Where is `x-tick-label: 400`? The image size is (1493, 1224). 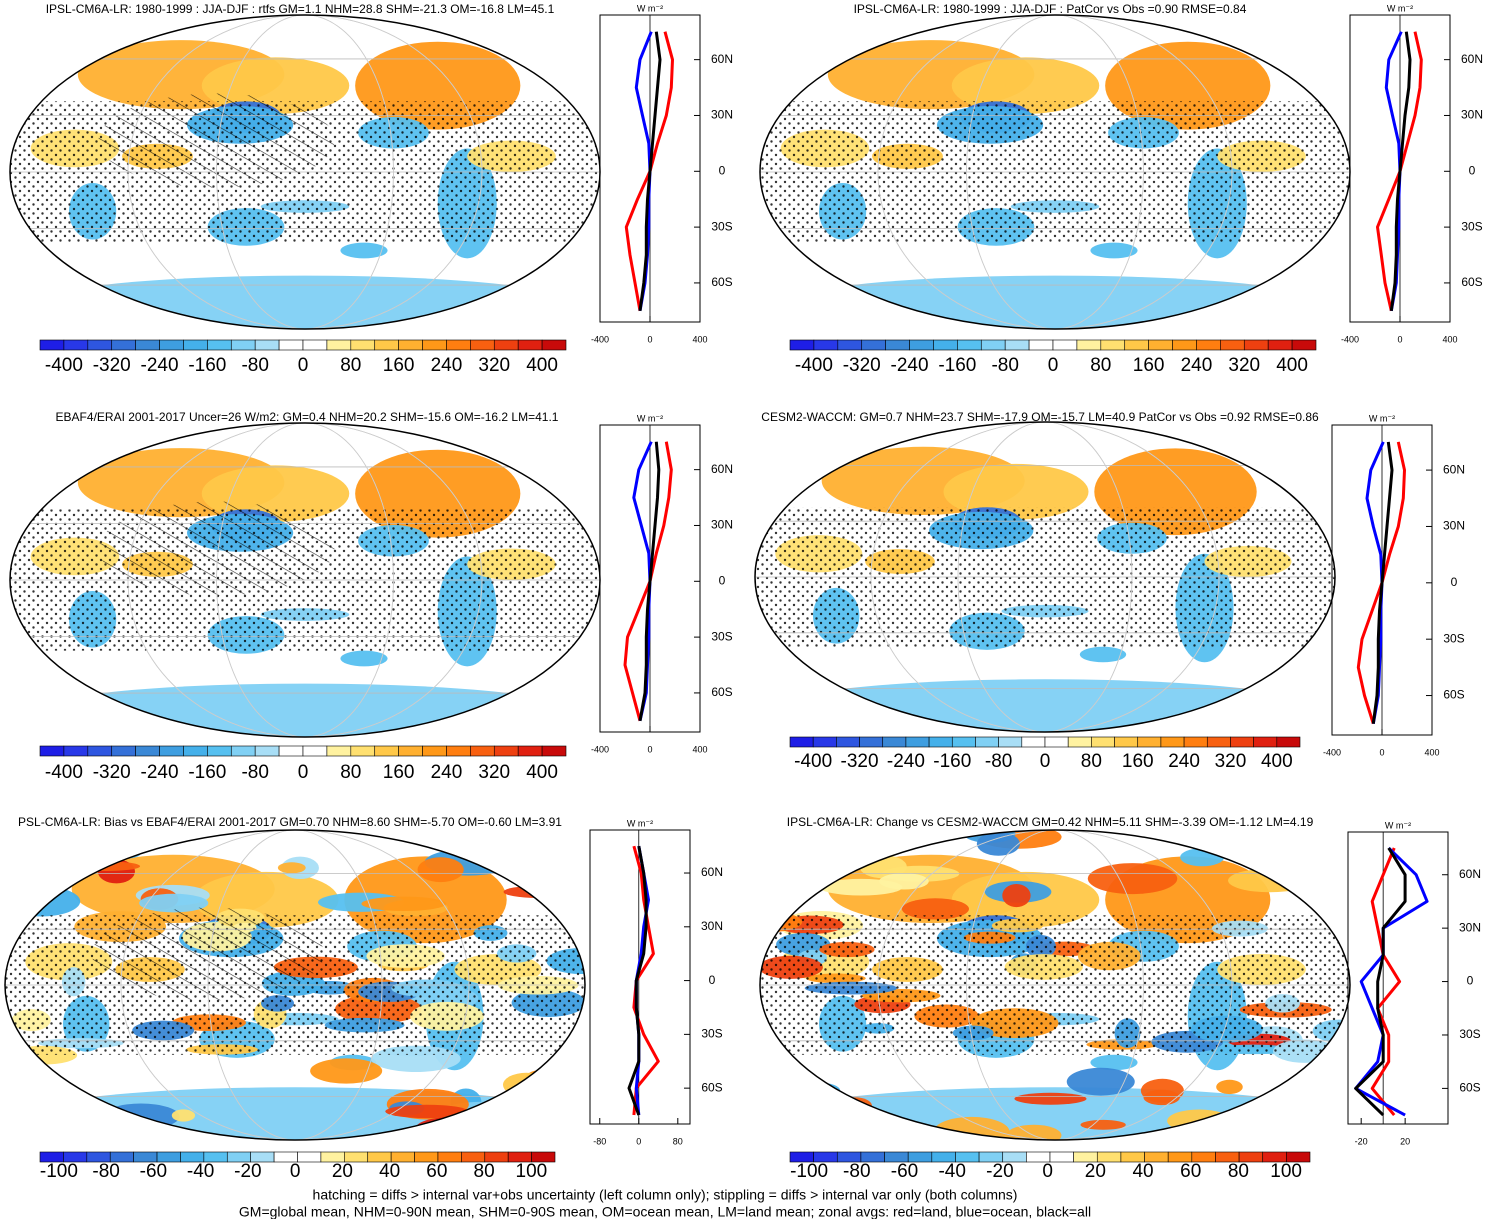
x-tick-label: 400 is located at coordinates (1431, 752).